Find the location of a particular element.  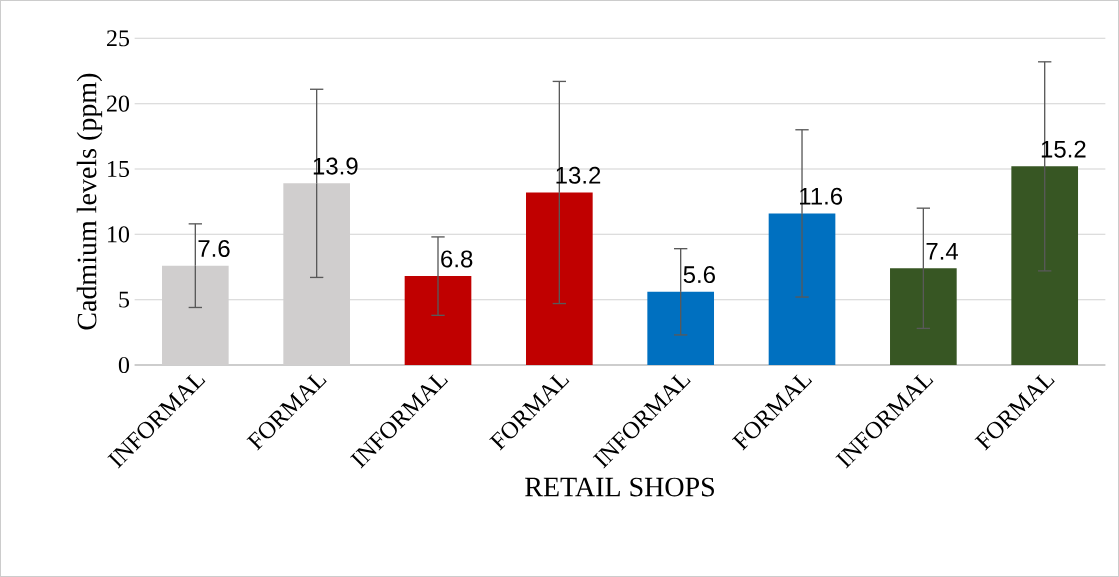

y-axis-title: Cadmium levels (ppm) is located at coordinates (89, 201).